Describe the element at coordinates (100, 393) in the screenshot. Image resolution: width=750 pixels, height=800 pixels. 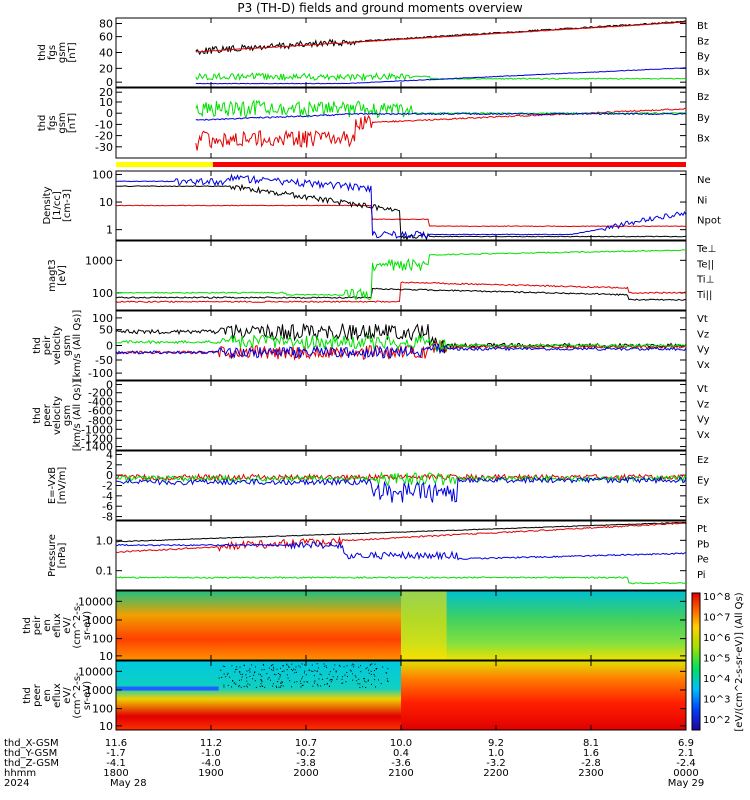
I see `ytick-label: -200` at that location.